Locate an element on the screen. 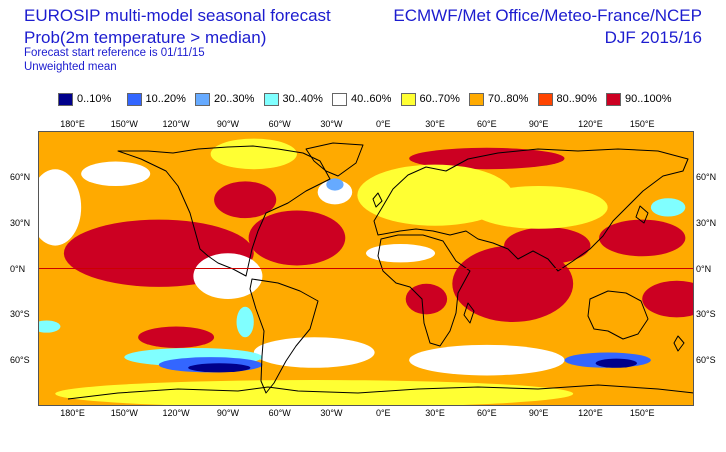 Image resolution: width=726 pixels, height=452 pixels. coastline-new-zealand is located at coordinates (679, 343).